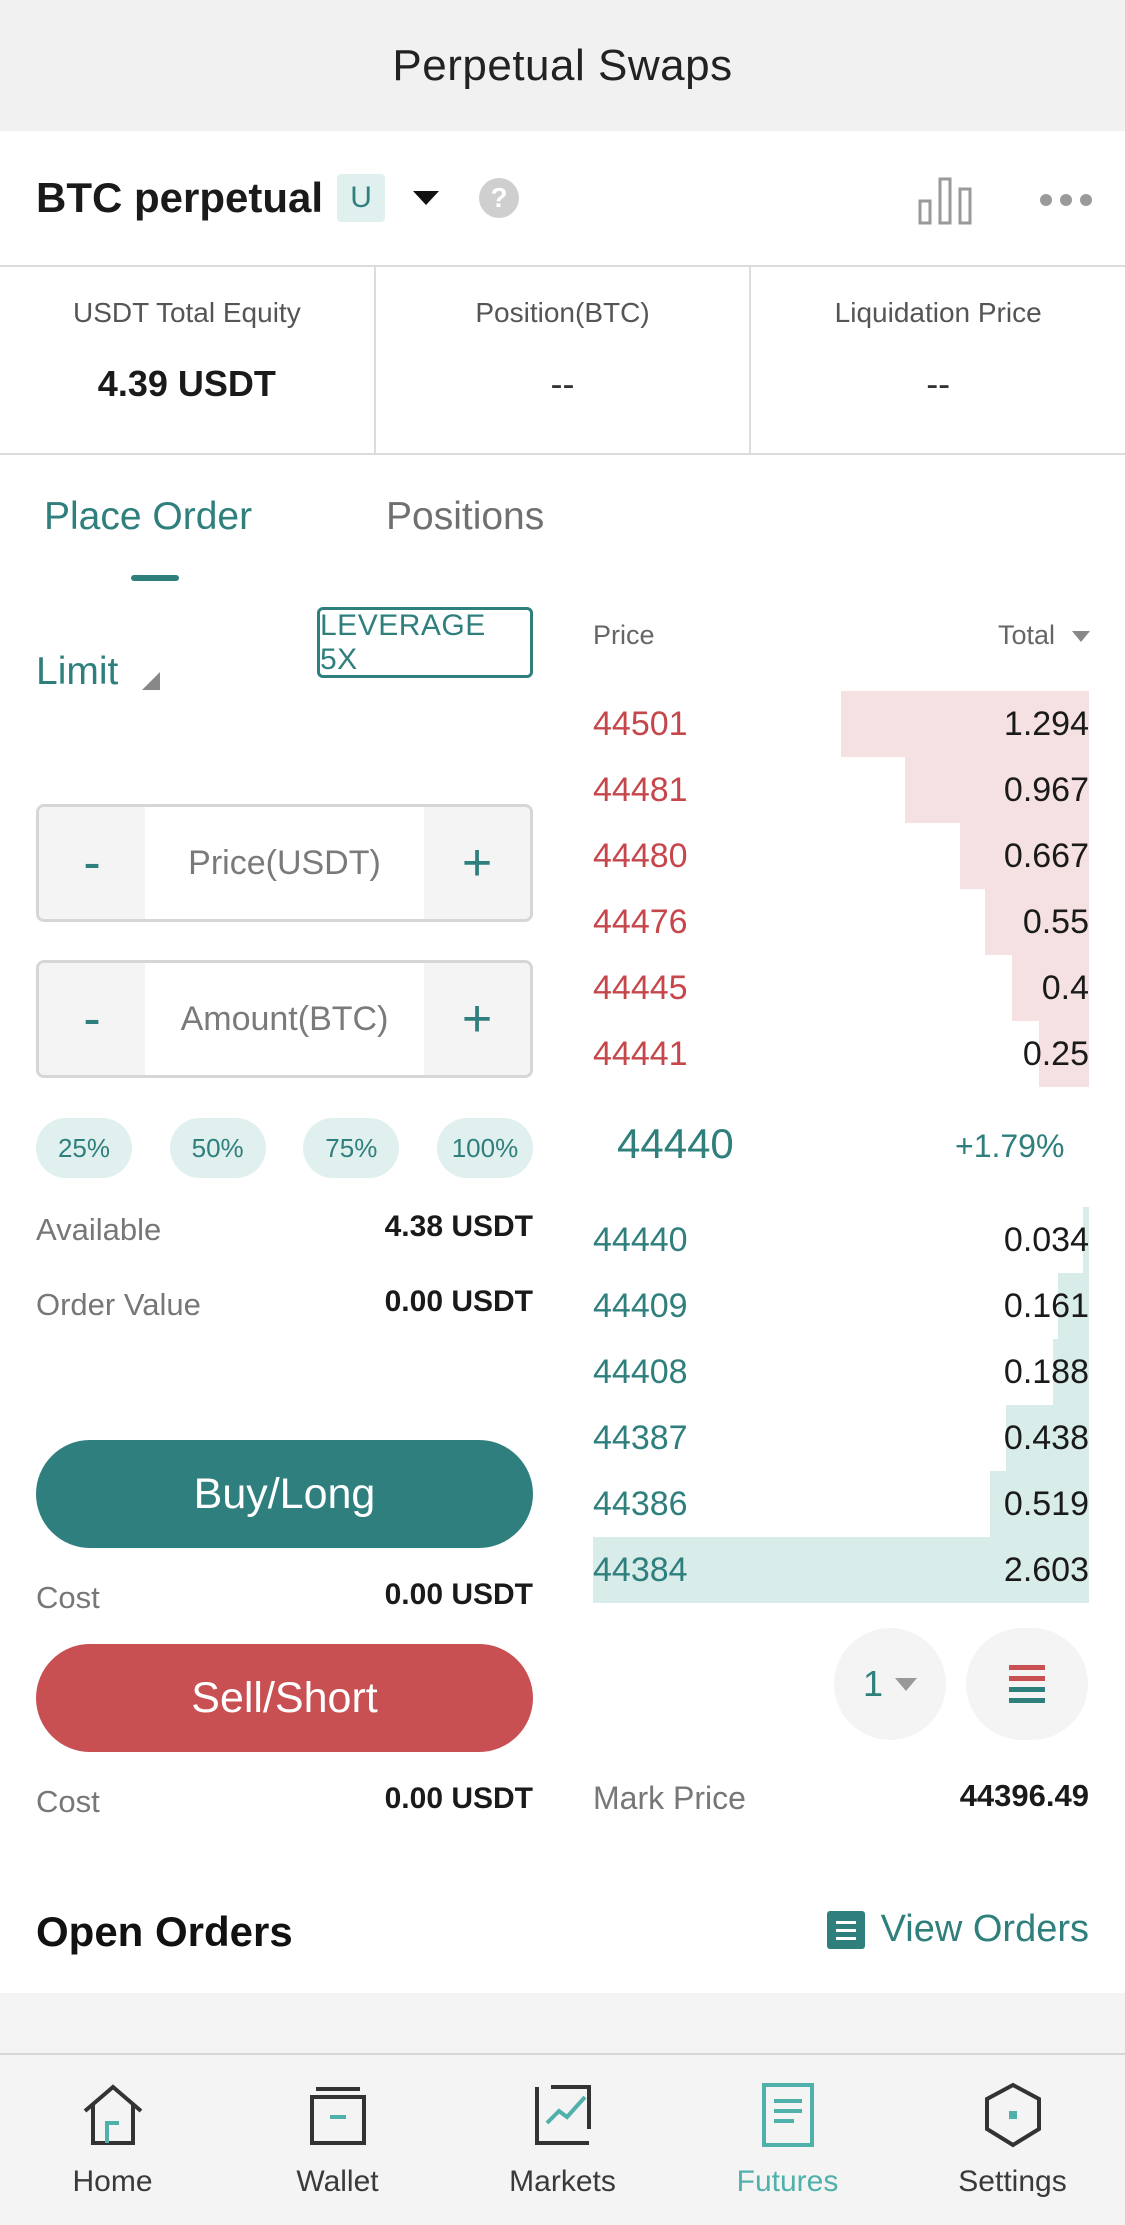  Describe the element at coordinates (458, 1301) in the screenshot. I see `order-value: 0.00 USDT` at that location.